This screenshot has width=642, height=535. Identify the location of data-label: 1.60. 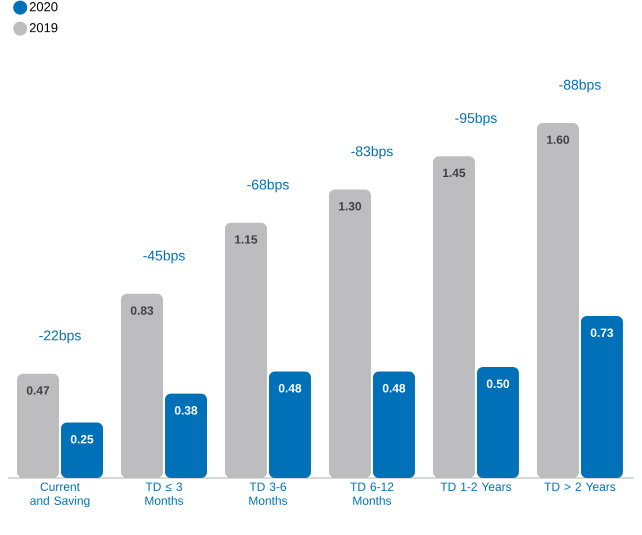
(558, 139).